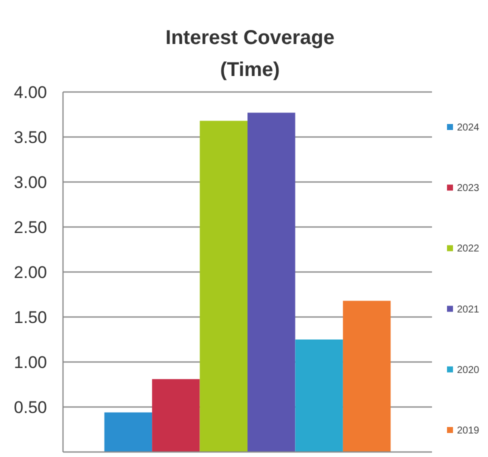  What do you see at coordinates (30, 227) in the screenshot?
I see `y-tick-label: 2.50` at bounding box center [30, 227].